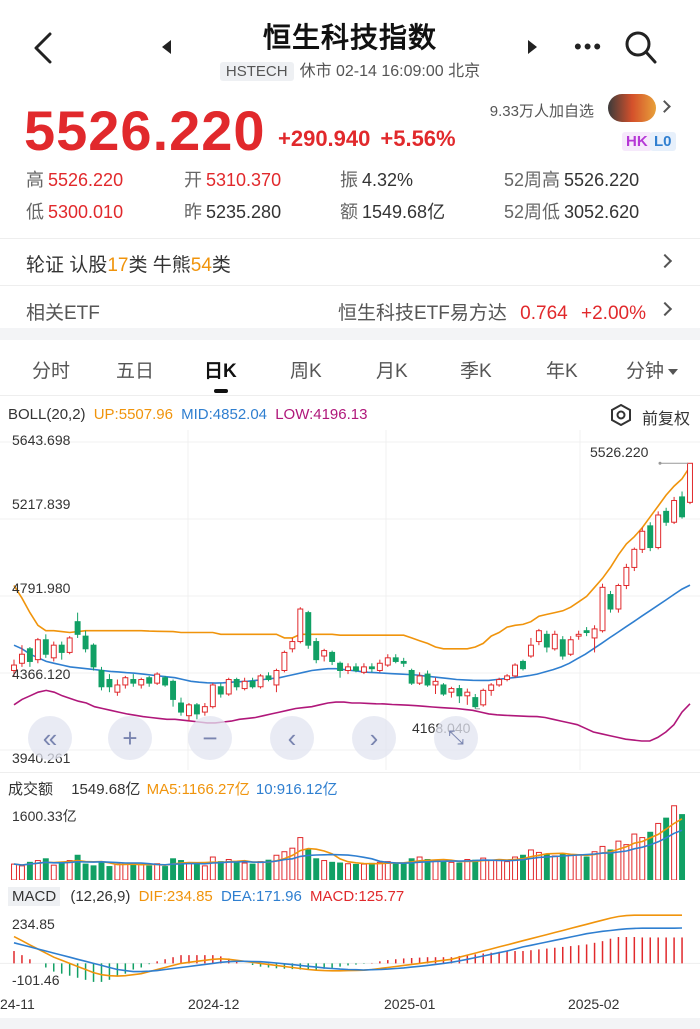 The width and height of the screenshot is (700, 1029). Describe the element at coordinates (130, 738) in the screenshot. I see `zoom-in-icon: +` at that location.